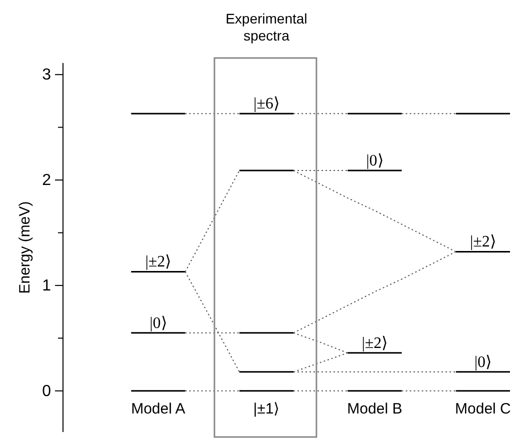 The height and width of the screenshot is (446, 522). What do you see at coordinates (374, 409) in the screenshot?
I see `x-tick-label: Model B` at bounding box center [374, 409].